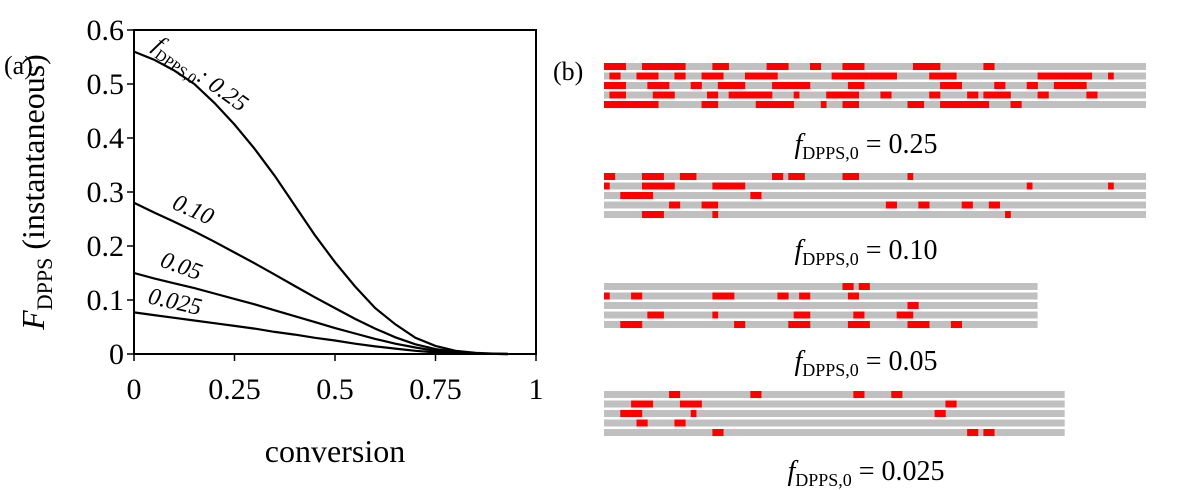 This screenshot has width=1177, height=490. What do you see at coordinates (134, 389) in the screenshot?
I see `x-tick-label: 0` at bounding box center [134, 389].